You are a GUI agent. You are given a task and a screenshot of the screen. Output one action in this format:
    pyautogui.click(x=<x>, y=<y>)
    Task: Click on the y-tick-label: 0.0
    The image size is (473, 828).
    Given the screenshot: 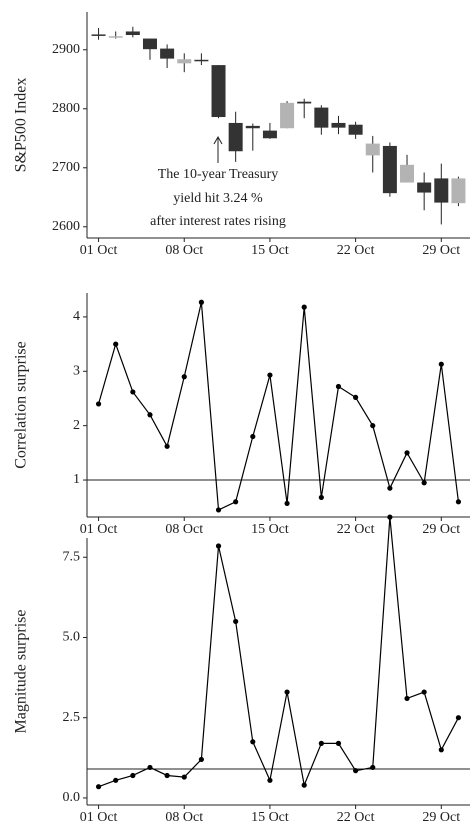 What is the action you would take?
    pyautogui.click(x=72, y=797)
    